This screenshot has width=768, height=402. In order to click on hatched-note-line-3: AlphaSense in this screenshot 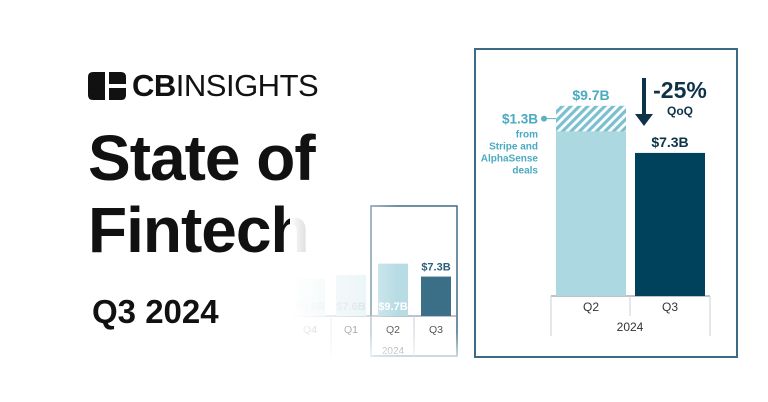, I will do `click(510, 159)`.